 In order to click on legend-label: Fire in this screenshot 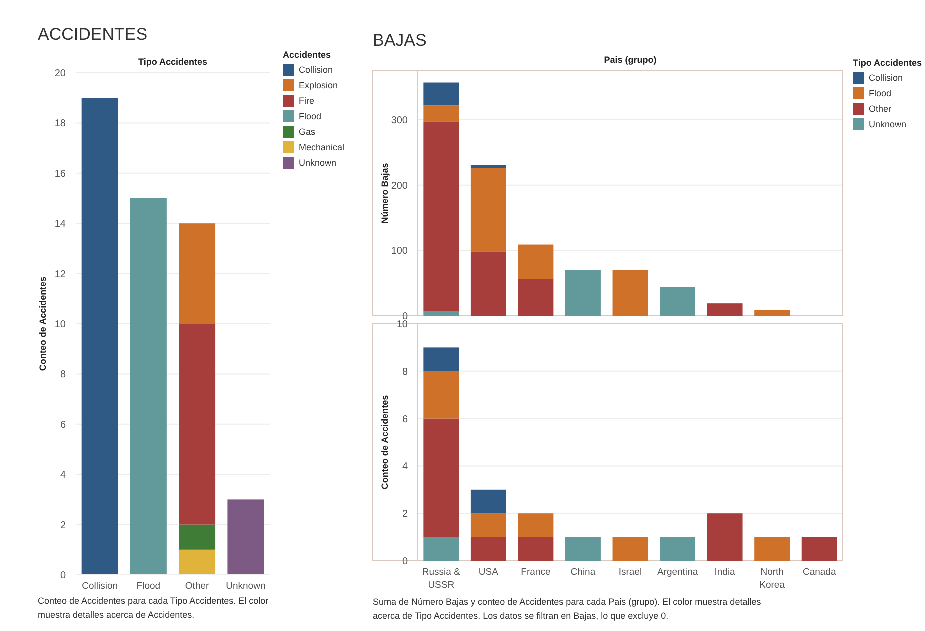, I will do `click(306, 101)`.